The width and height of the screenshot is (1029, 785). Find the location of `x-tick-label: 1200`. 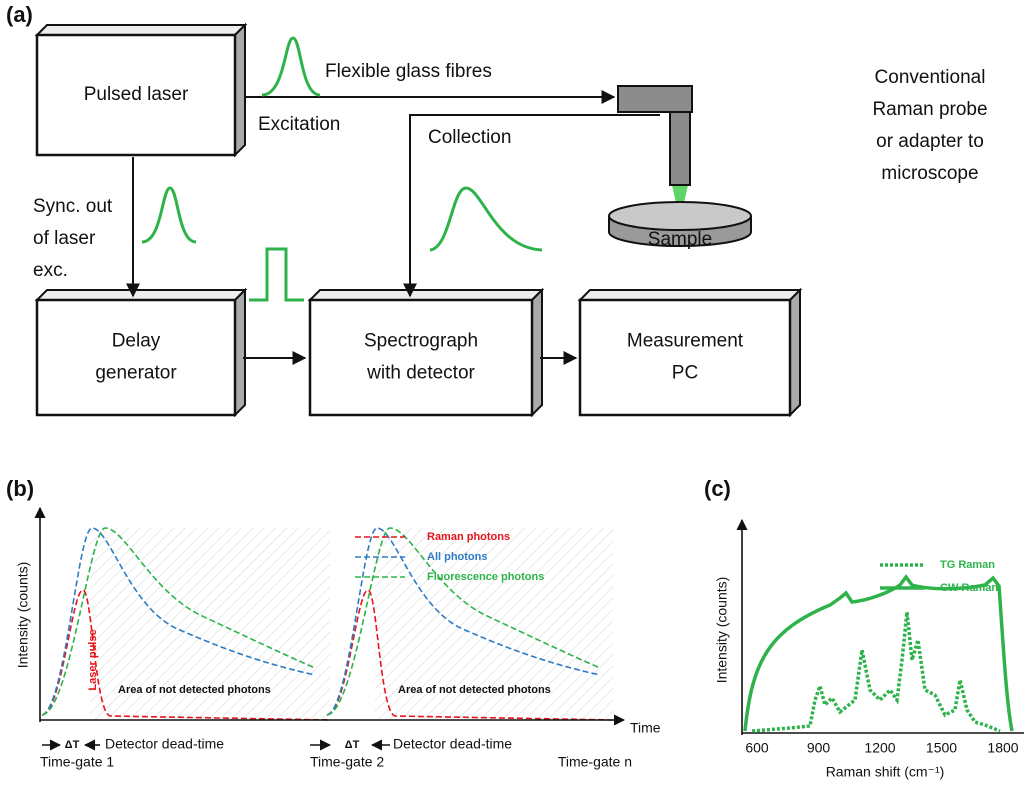

x-tick-label: 1200 is located at coordinates (879, 748).